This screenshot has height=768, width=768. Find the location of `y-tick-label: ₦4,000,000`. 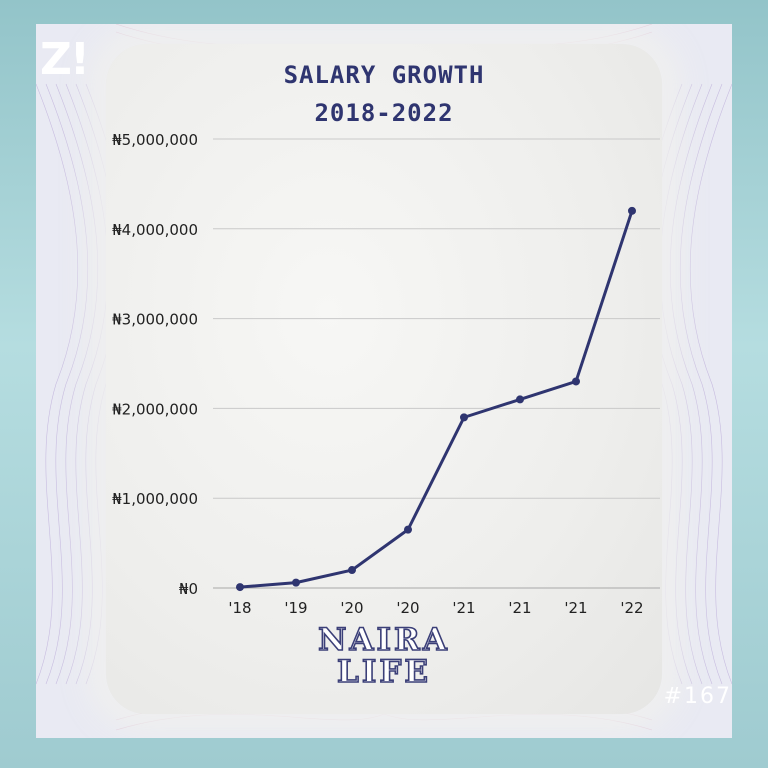

y-tick-label: ₦4,000,000 is located at coordinates (155, 230).